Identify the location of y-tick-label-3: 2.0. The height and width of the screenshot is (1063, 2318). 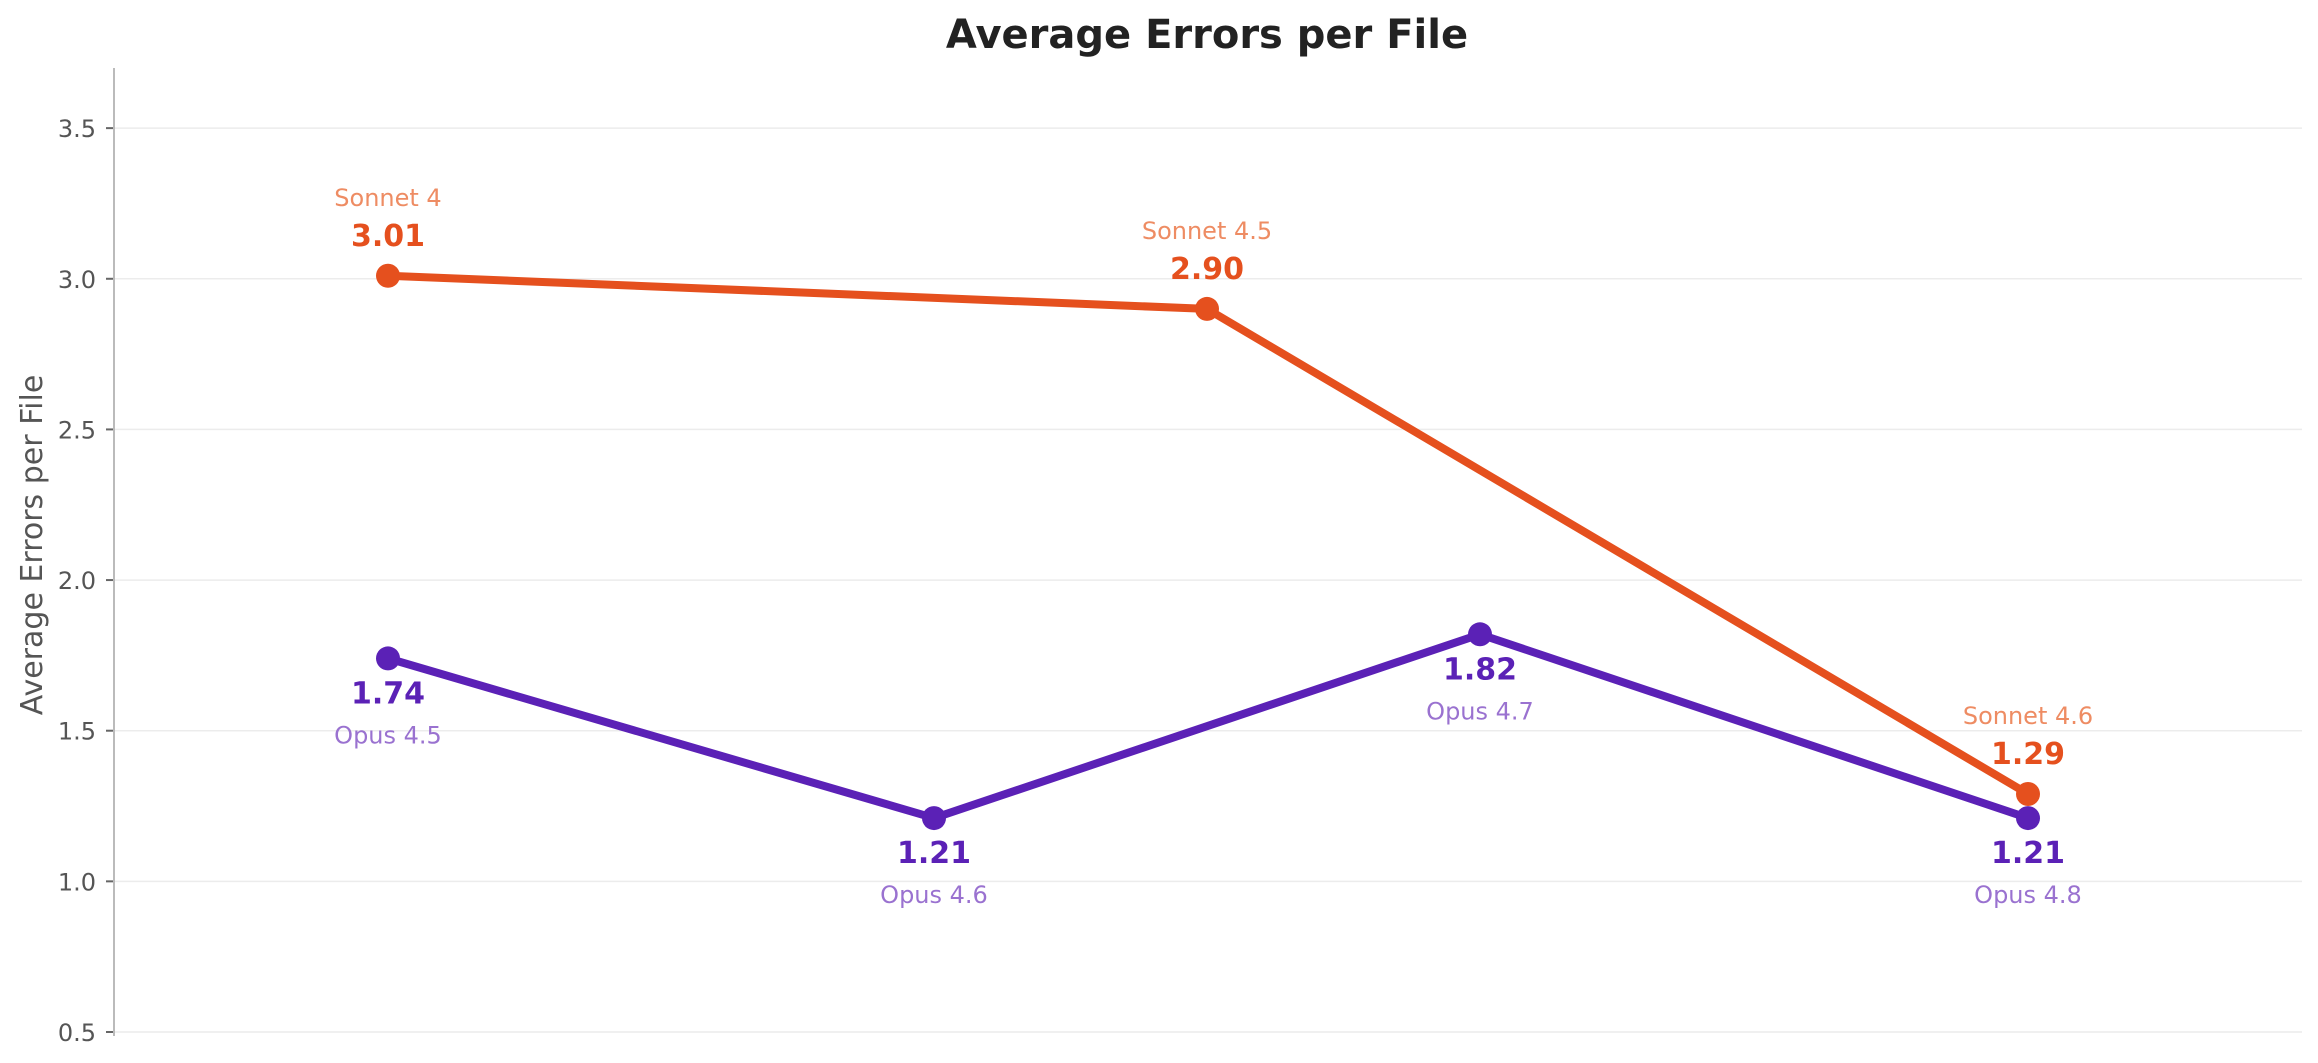
(77, 581).